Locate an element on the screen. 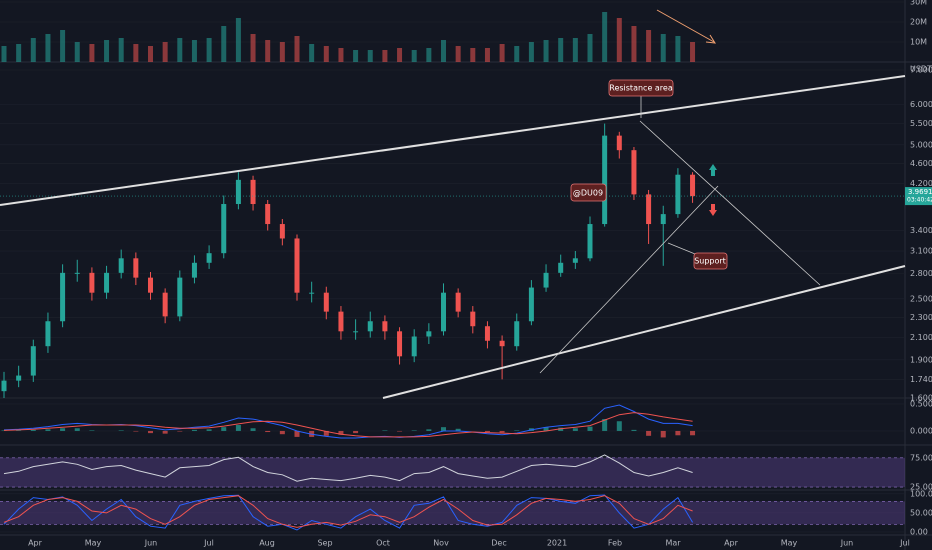  x-tick-label: Oct is located at coordinates (383, 543).